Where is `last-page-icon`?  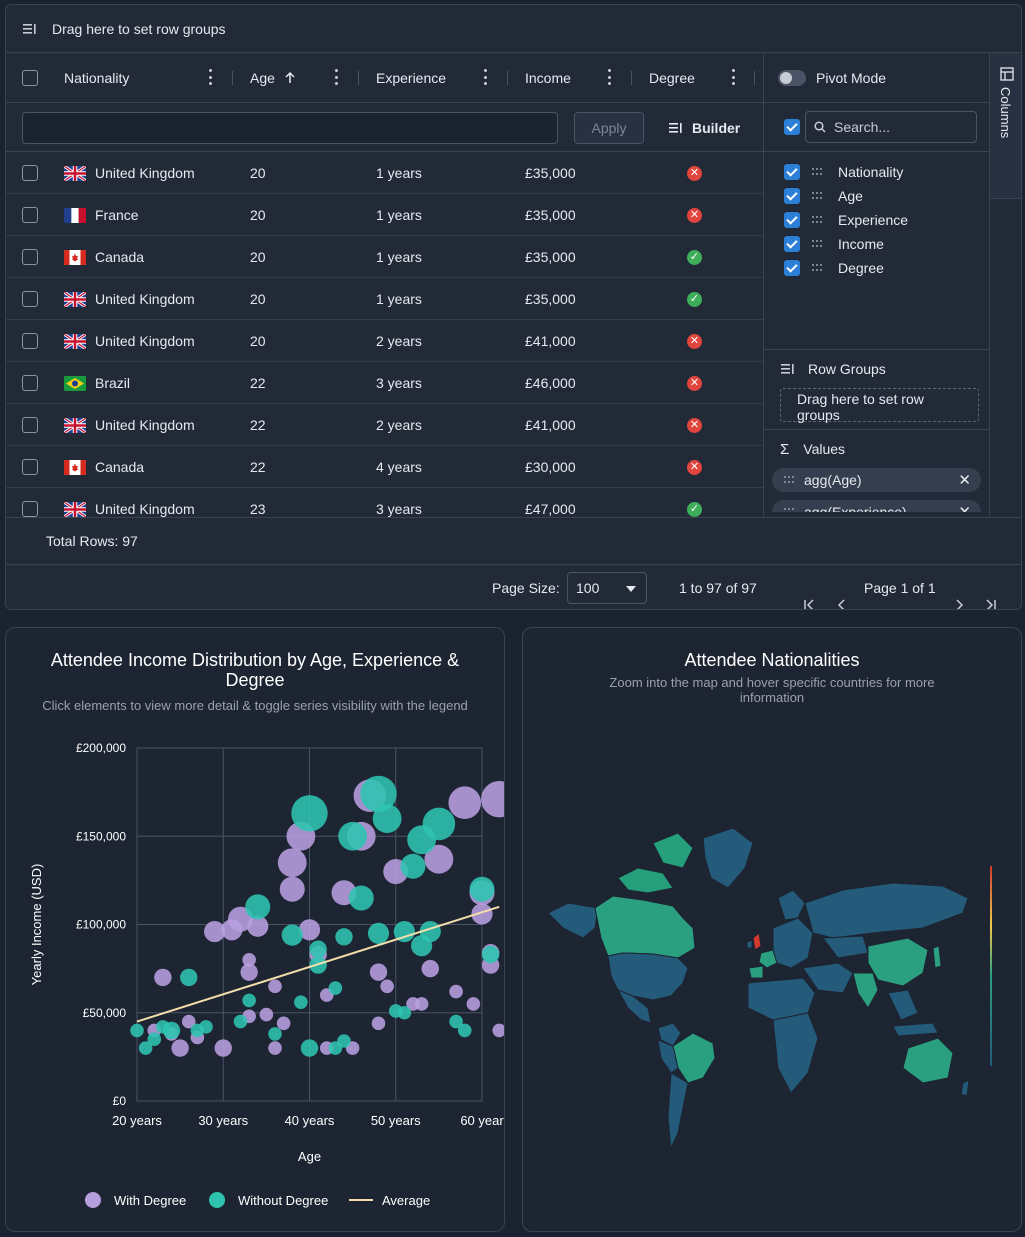
last-page-icon is located at coordinates (991, 596).